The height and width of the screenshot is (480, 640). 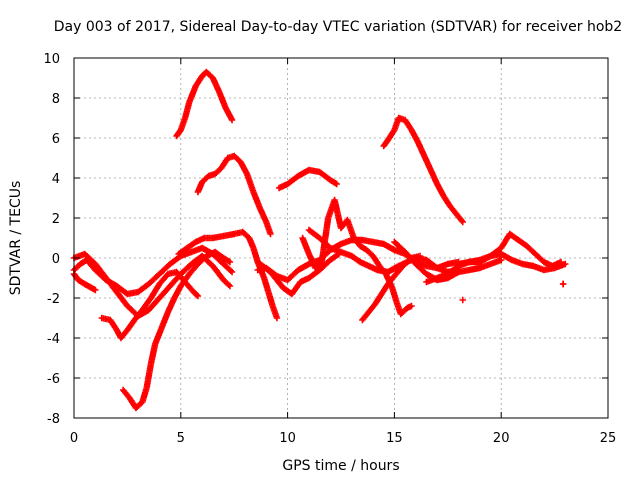 I want to click on x-tick-label: 10, so click(x=287, y=438).